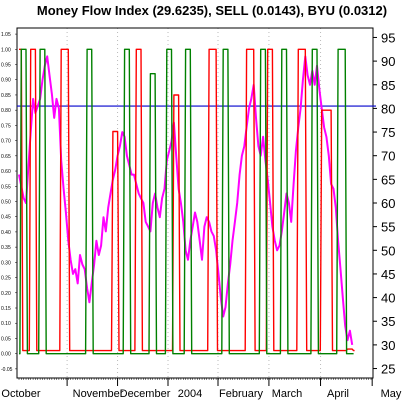 This screenshot has width=420, height=405. I want to click on y-left-tick-label: 1.05, so click(6, 35).